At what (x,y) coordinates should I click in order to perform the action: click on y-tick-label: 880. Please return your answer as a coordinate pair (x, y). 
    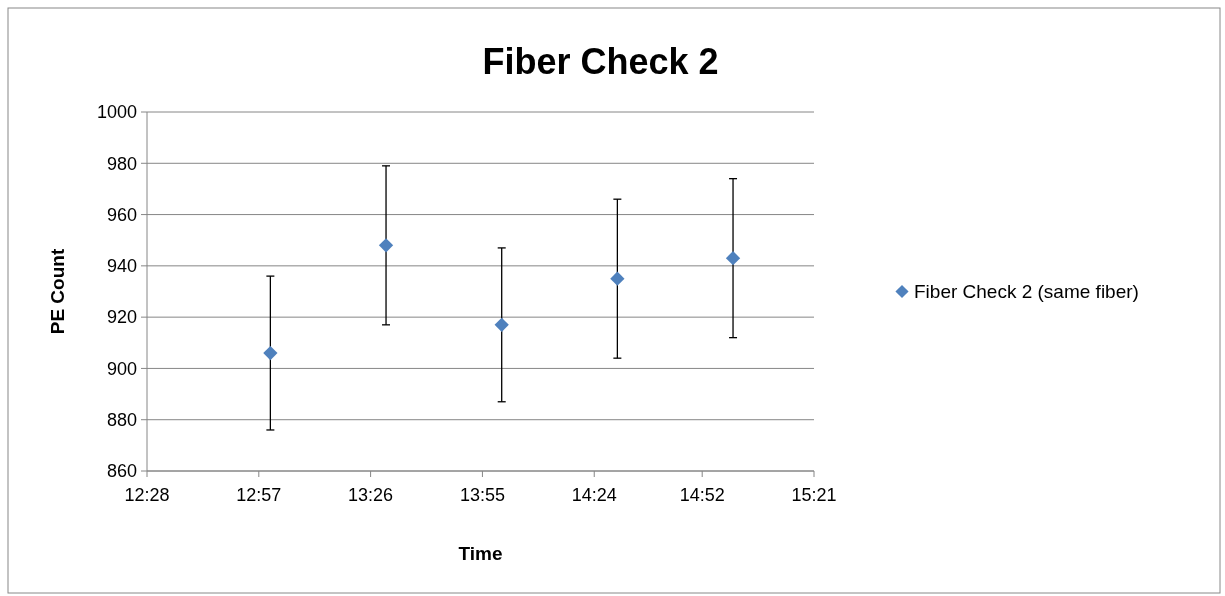
    Looking at the image, I should click on (121, 420).